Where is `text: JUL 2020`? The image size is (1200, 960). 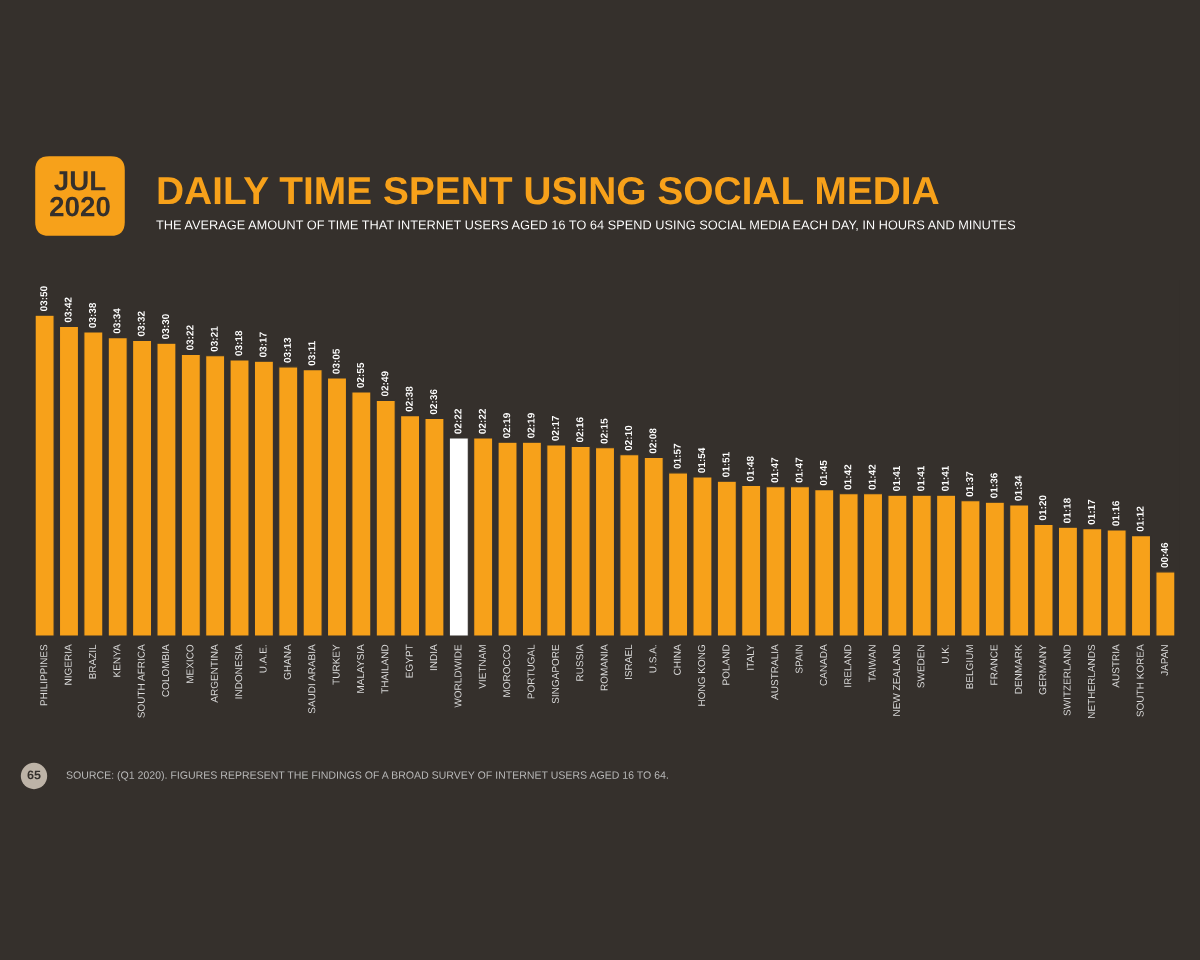
text: JUL 2020 is located at coordinates (80, 194).